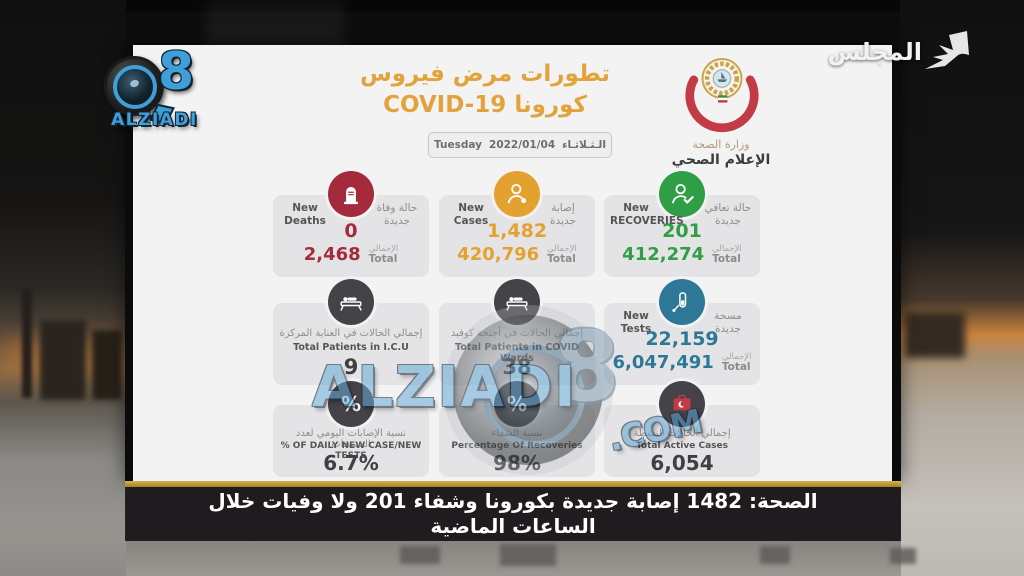 Image resolution: width=1024 pixels, height=576 pixels. Describe the element at coordinates (305, 214) in the screenshot. I see `card-label-en: New Deaths` at that location.